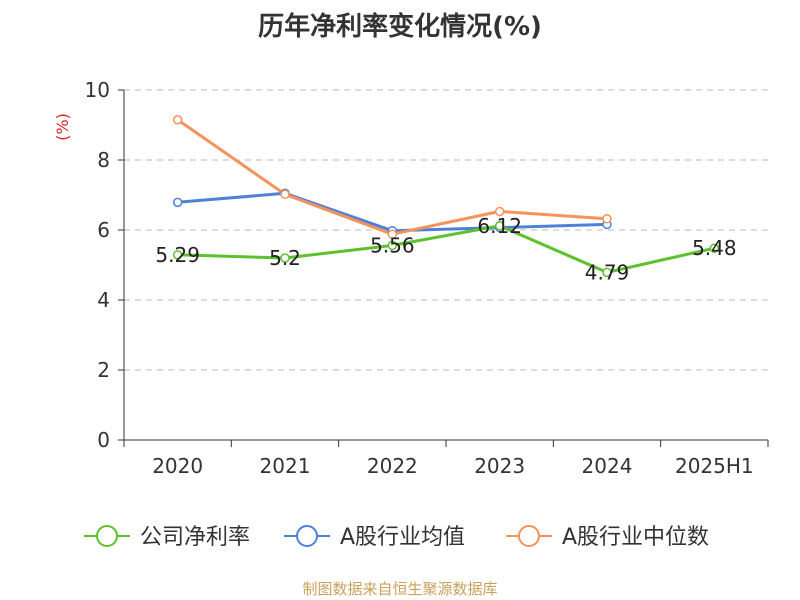  What do you see at coordinates (607, 466) in the screenshot?
I see `x-tick-label-2024: 2024` at bounding box center [607, 466].